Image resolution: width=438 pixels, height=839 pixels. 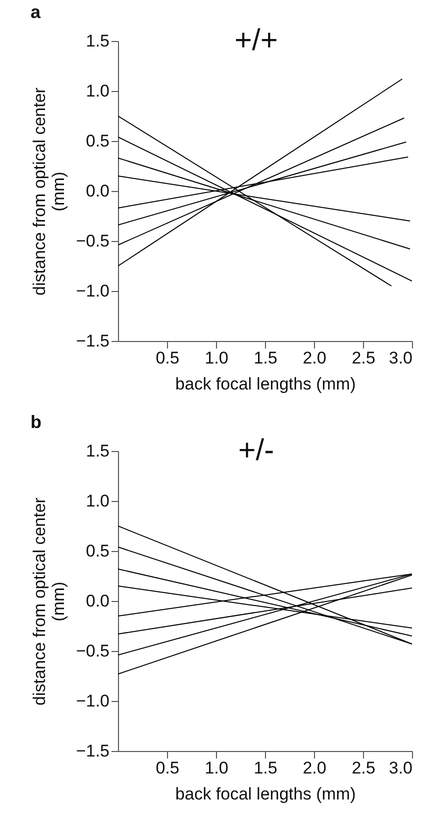 What do you see at coordinates (36, 12) in the screenshot?
I see `text: a` at bounding box center [36, 12].